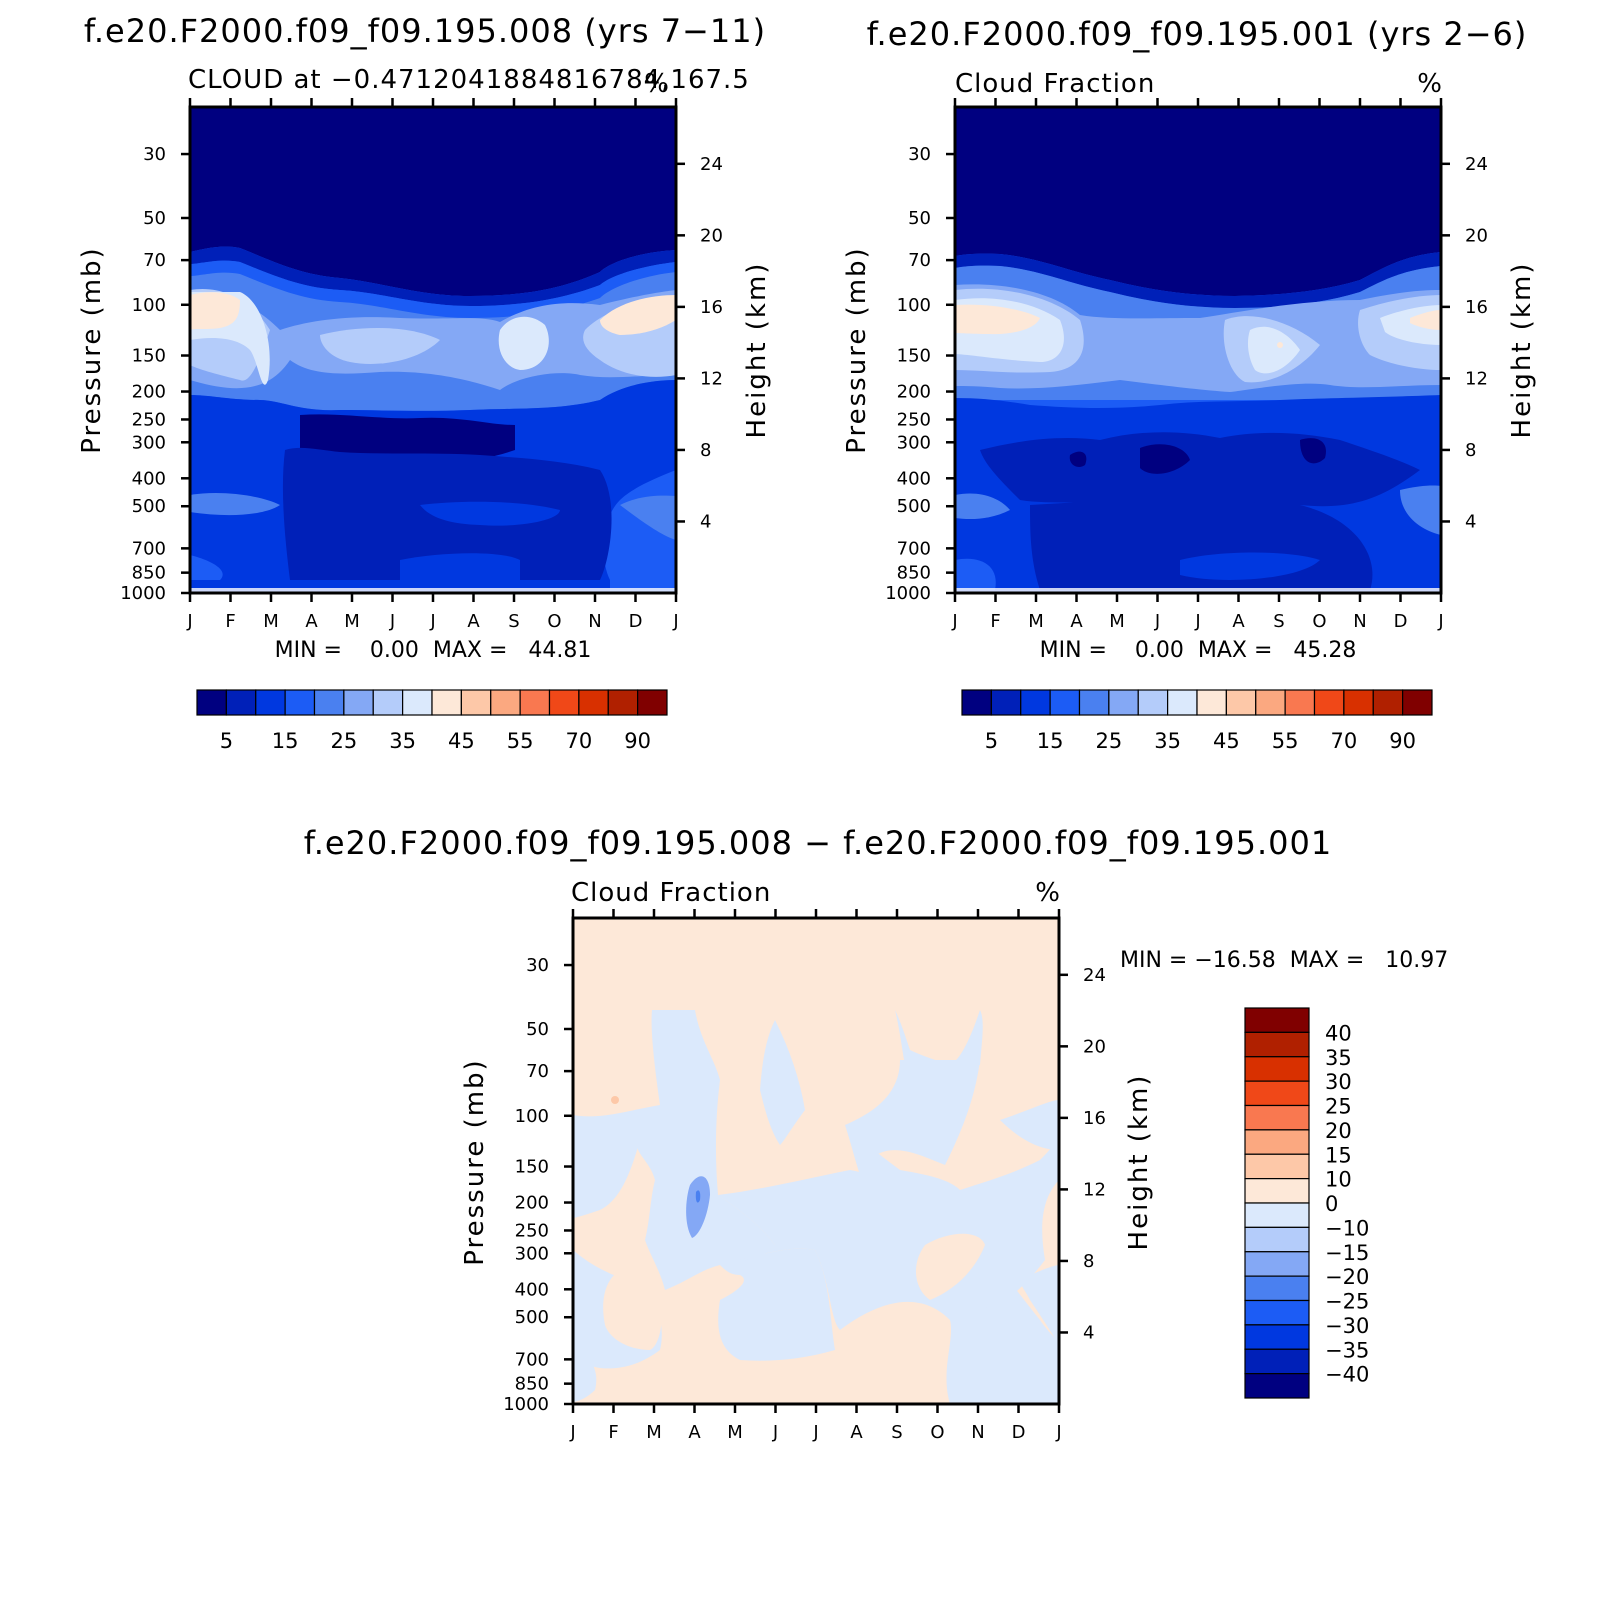 The height and width of the screenshot is (1619, 1619). Describe the element at coordinates (977, 1432) in the screenshot. I see `x-tick-label: N` at that location.